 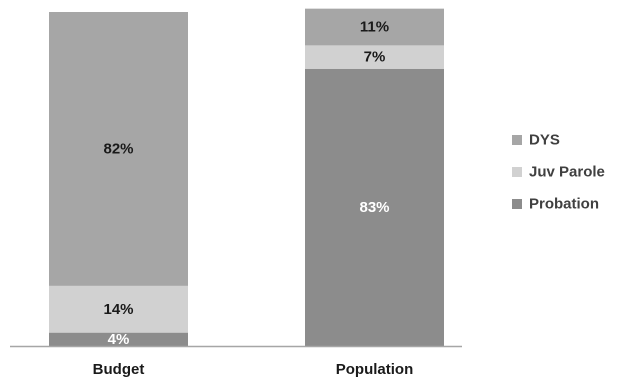 I want to click on category-labels: Budget Population, so click(x=253, y=369).